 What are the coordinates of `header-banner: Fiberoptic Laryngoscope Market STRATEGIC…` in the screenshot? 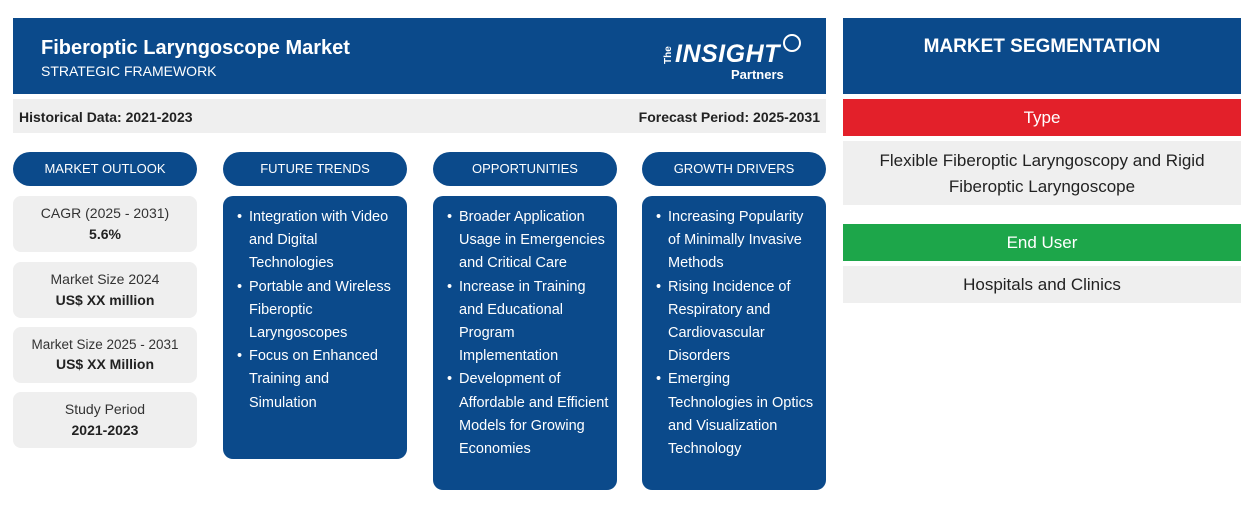 It's located at (419, 56).